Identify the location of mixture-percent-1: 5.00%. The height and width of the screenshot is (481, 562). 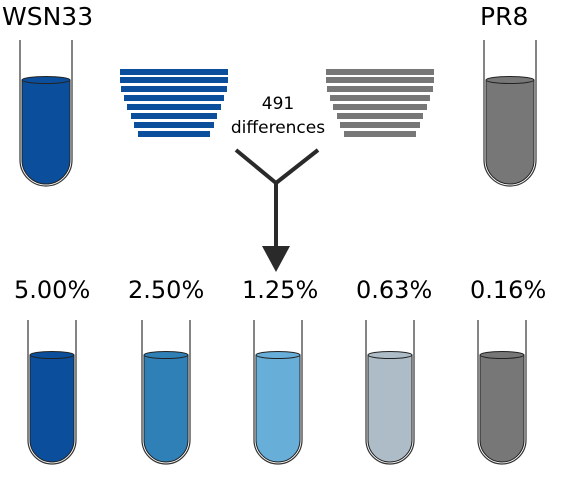
(52, 290).